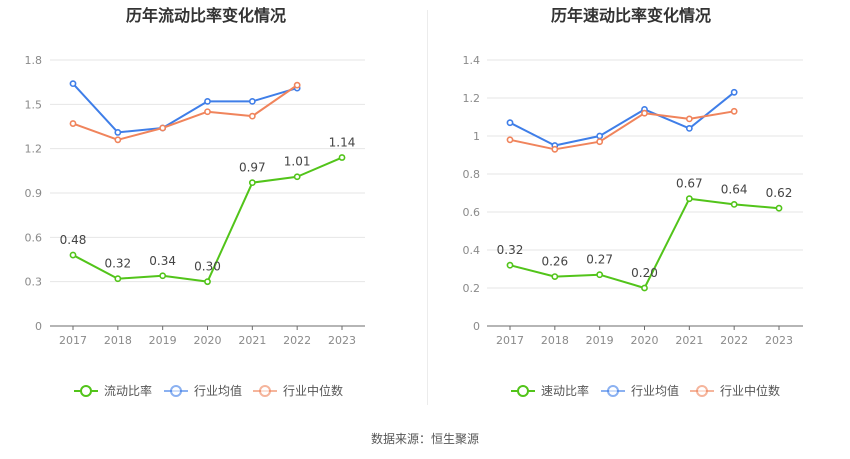 The width and height of the screenshot is (850, 459). I want to click on y-tick-label: 1.4, so click(472, 60).